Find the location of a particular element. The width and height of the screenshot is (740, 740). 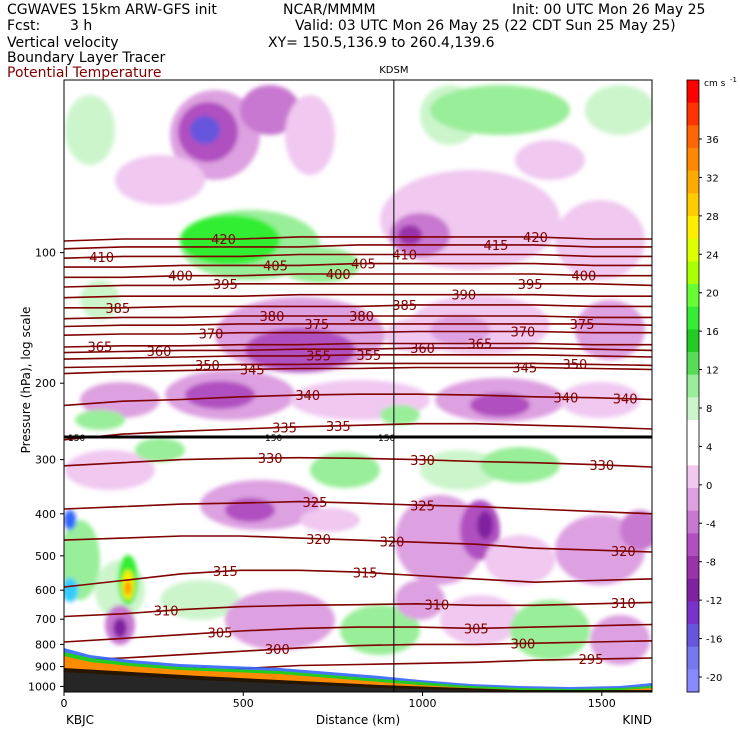

colorbar-label--16: -16 is located at coordinates (714, 640).